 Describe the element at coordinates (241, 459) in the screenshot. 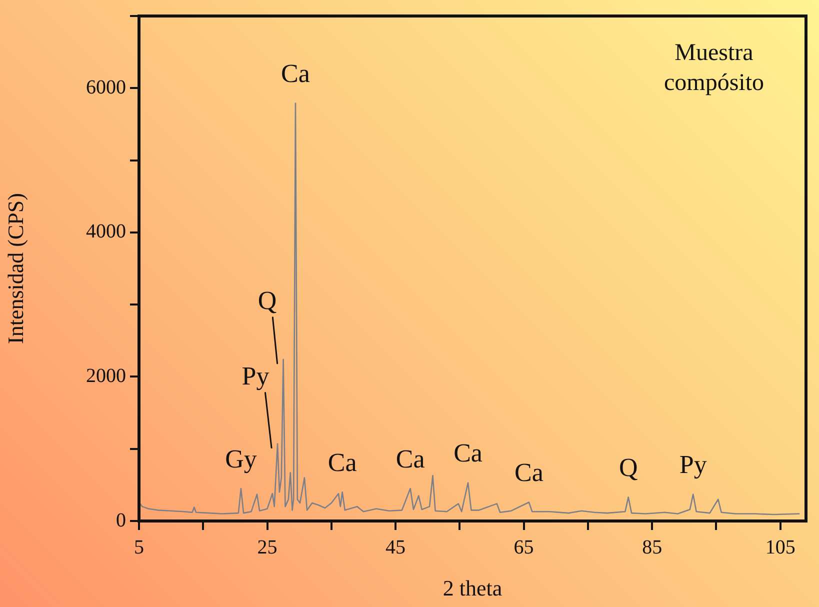

I see `annotation: Gy` at that location.